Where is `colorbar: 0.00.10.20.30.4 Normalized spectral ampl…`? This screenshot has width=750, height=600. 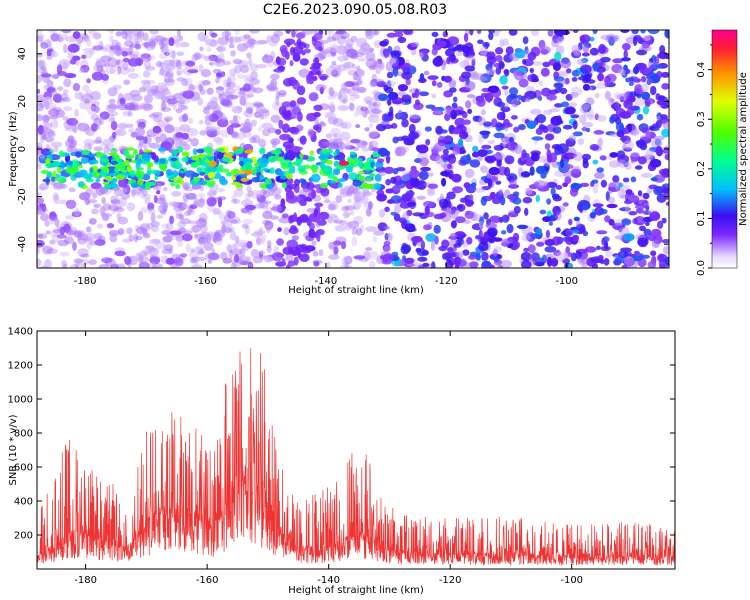
colorbar: 0.00.10.20.30.4 Normalized spectral ampl… is located at coordinates (722, 152).